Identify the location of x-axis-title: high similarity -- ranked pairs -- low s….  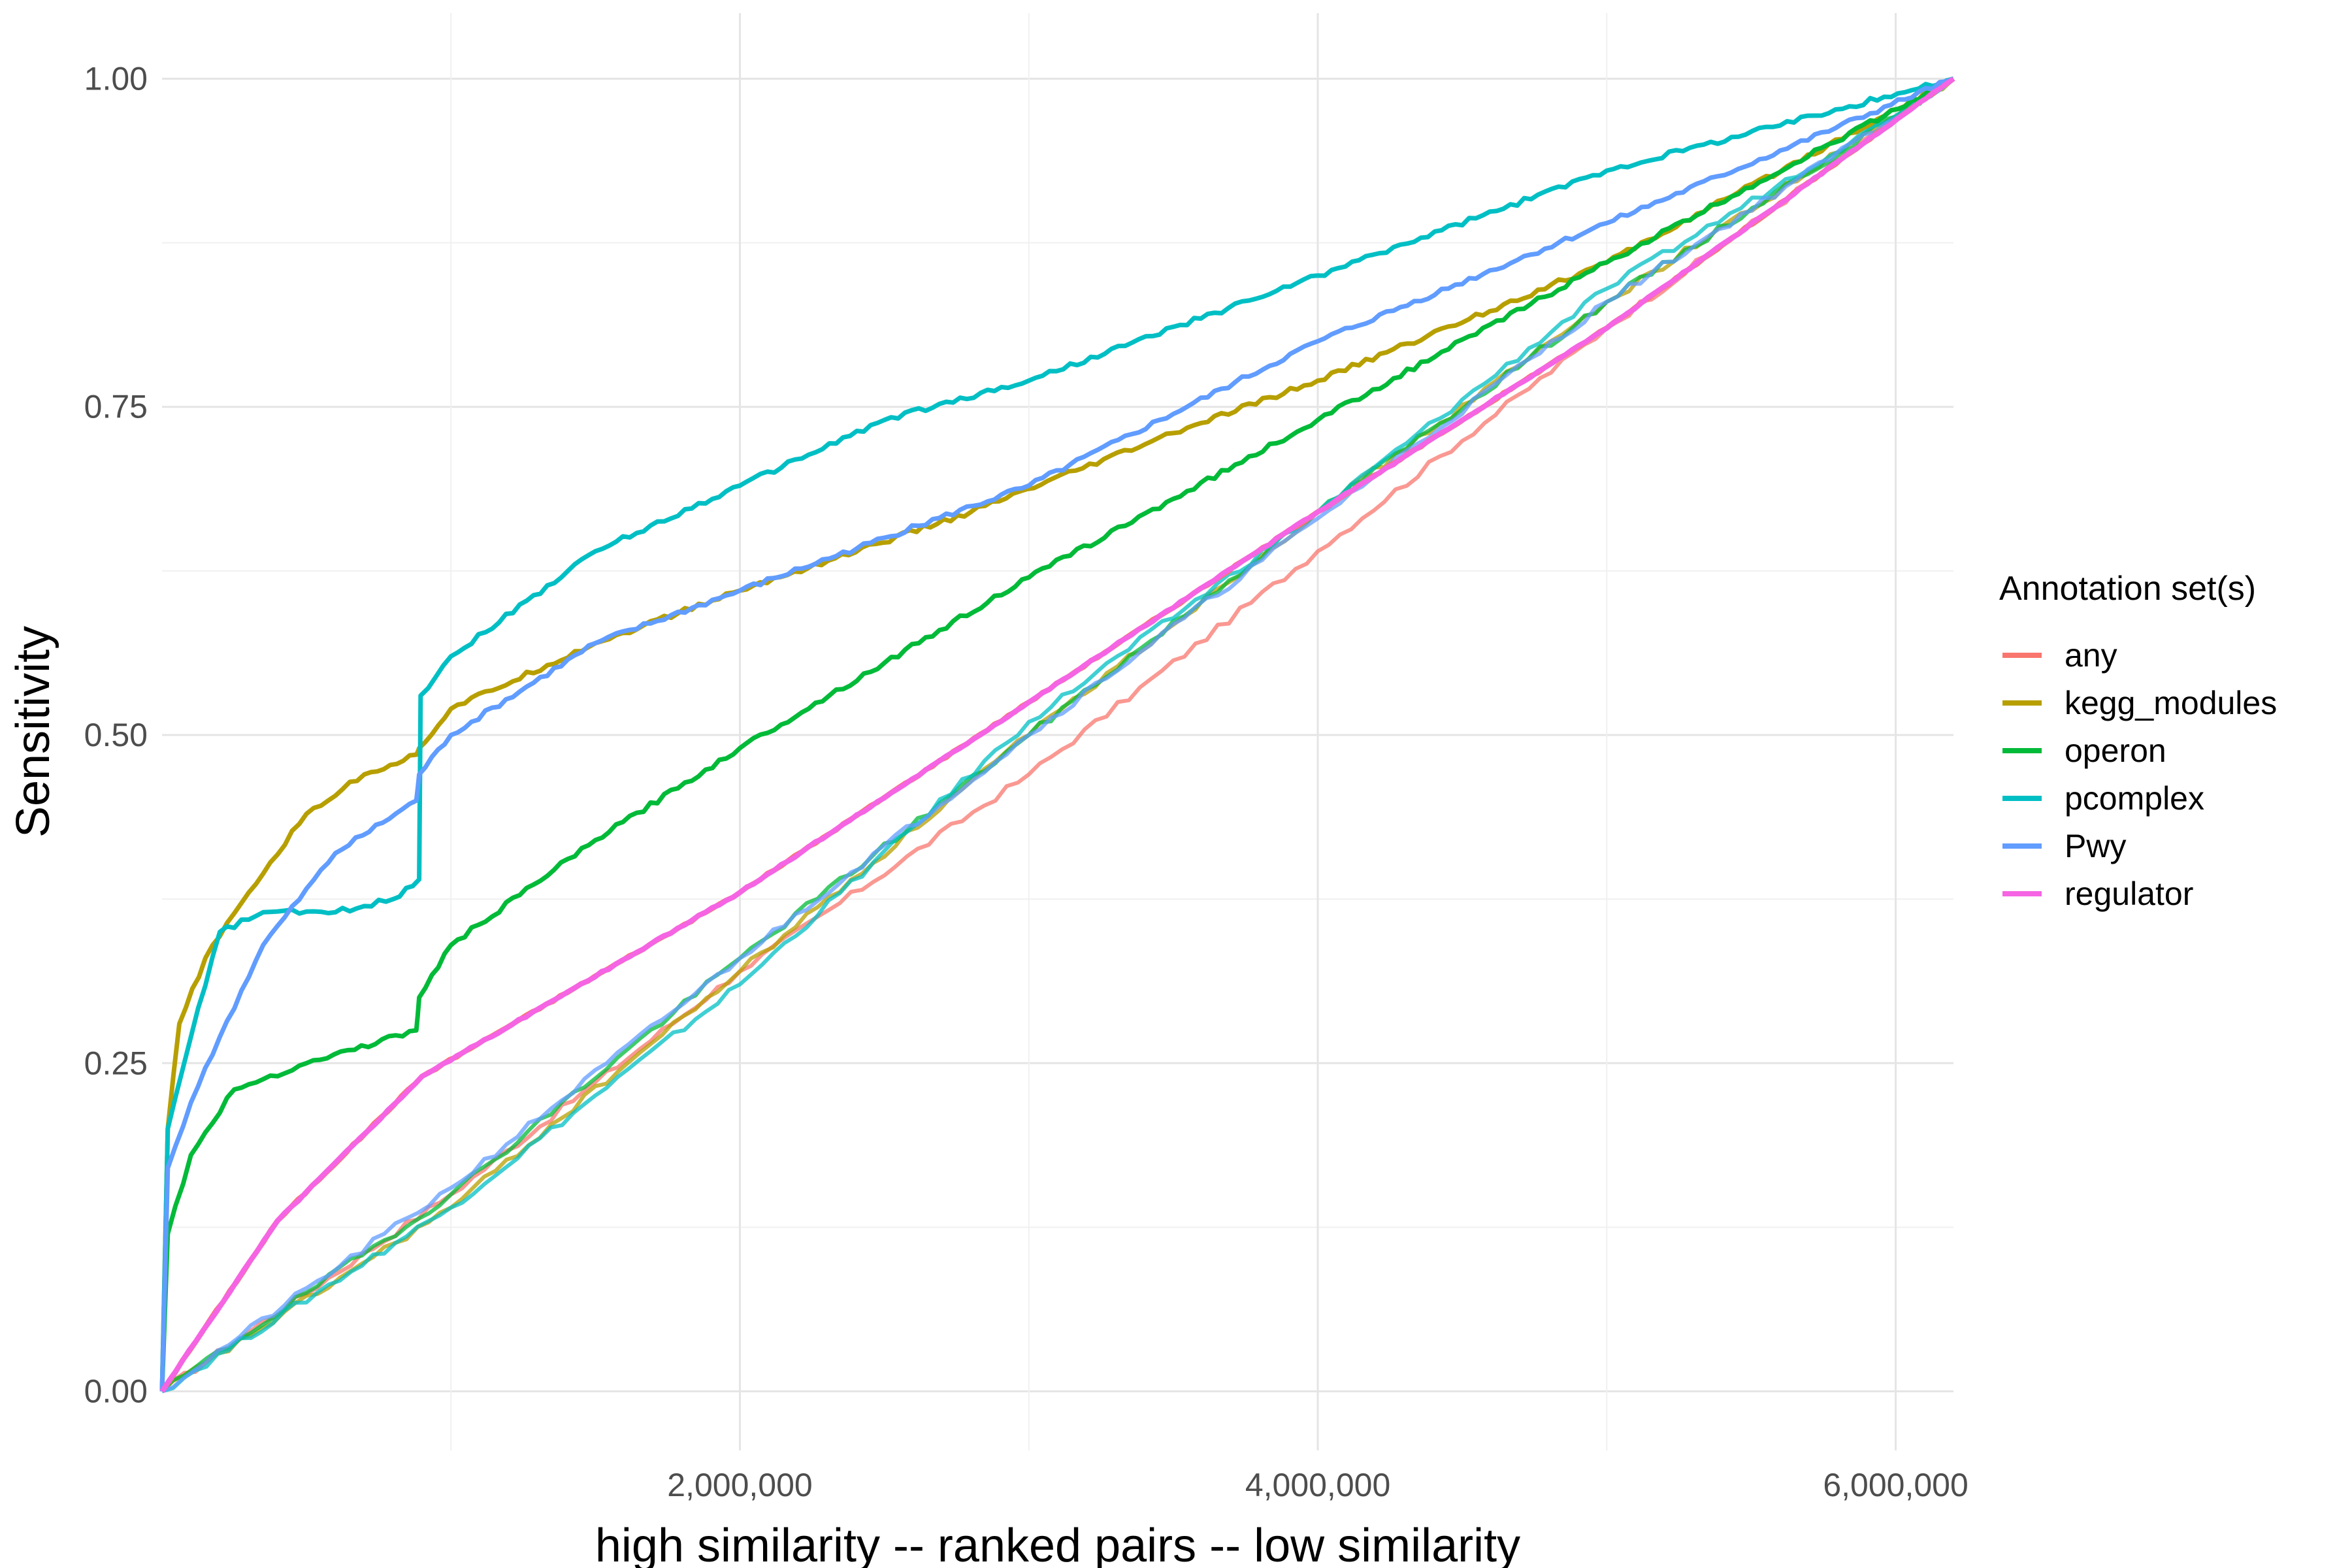
(1057, 1544).